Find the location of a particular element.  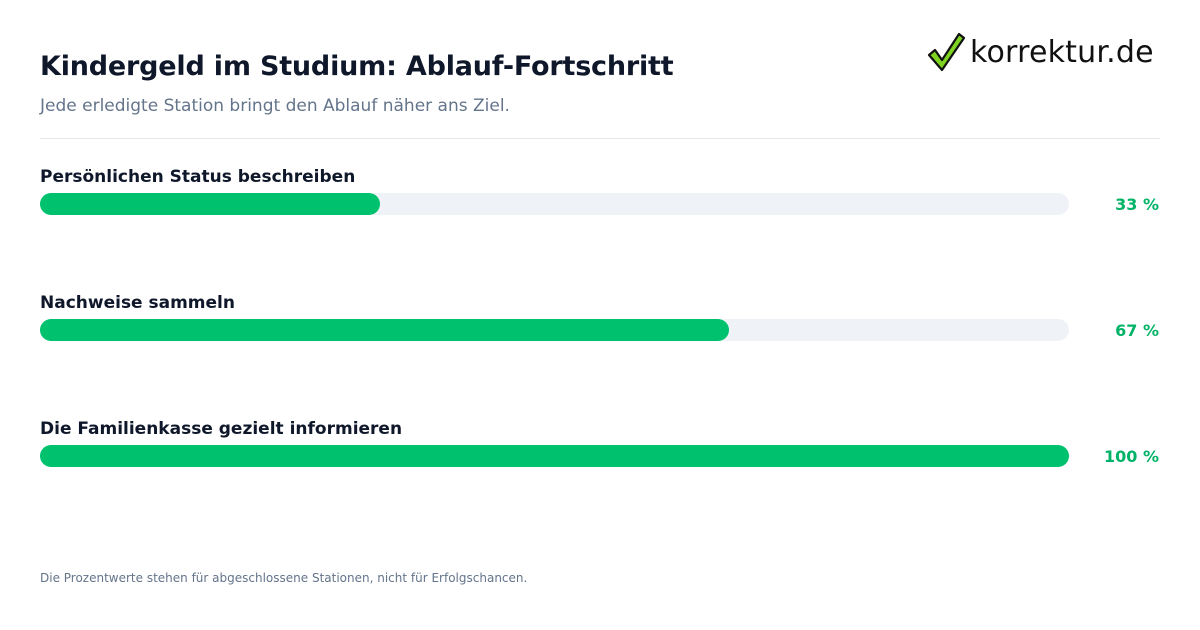

progress-row-label: Die Familienkasse gezielt informieren is located at coordinates (221, 429).